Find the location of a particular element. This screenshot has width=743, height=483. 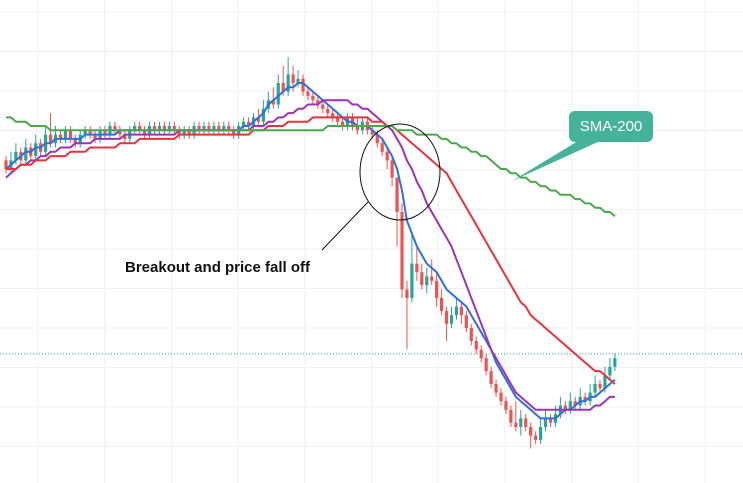

breakout-annotation: Breakout and price fall off is located at coordinates (218, 267).